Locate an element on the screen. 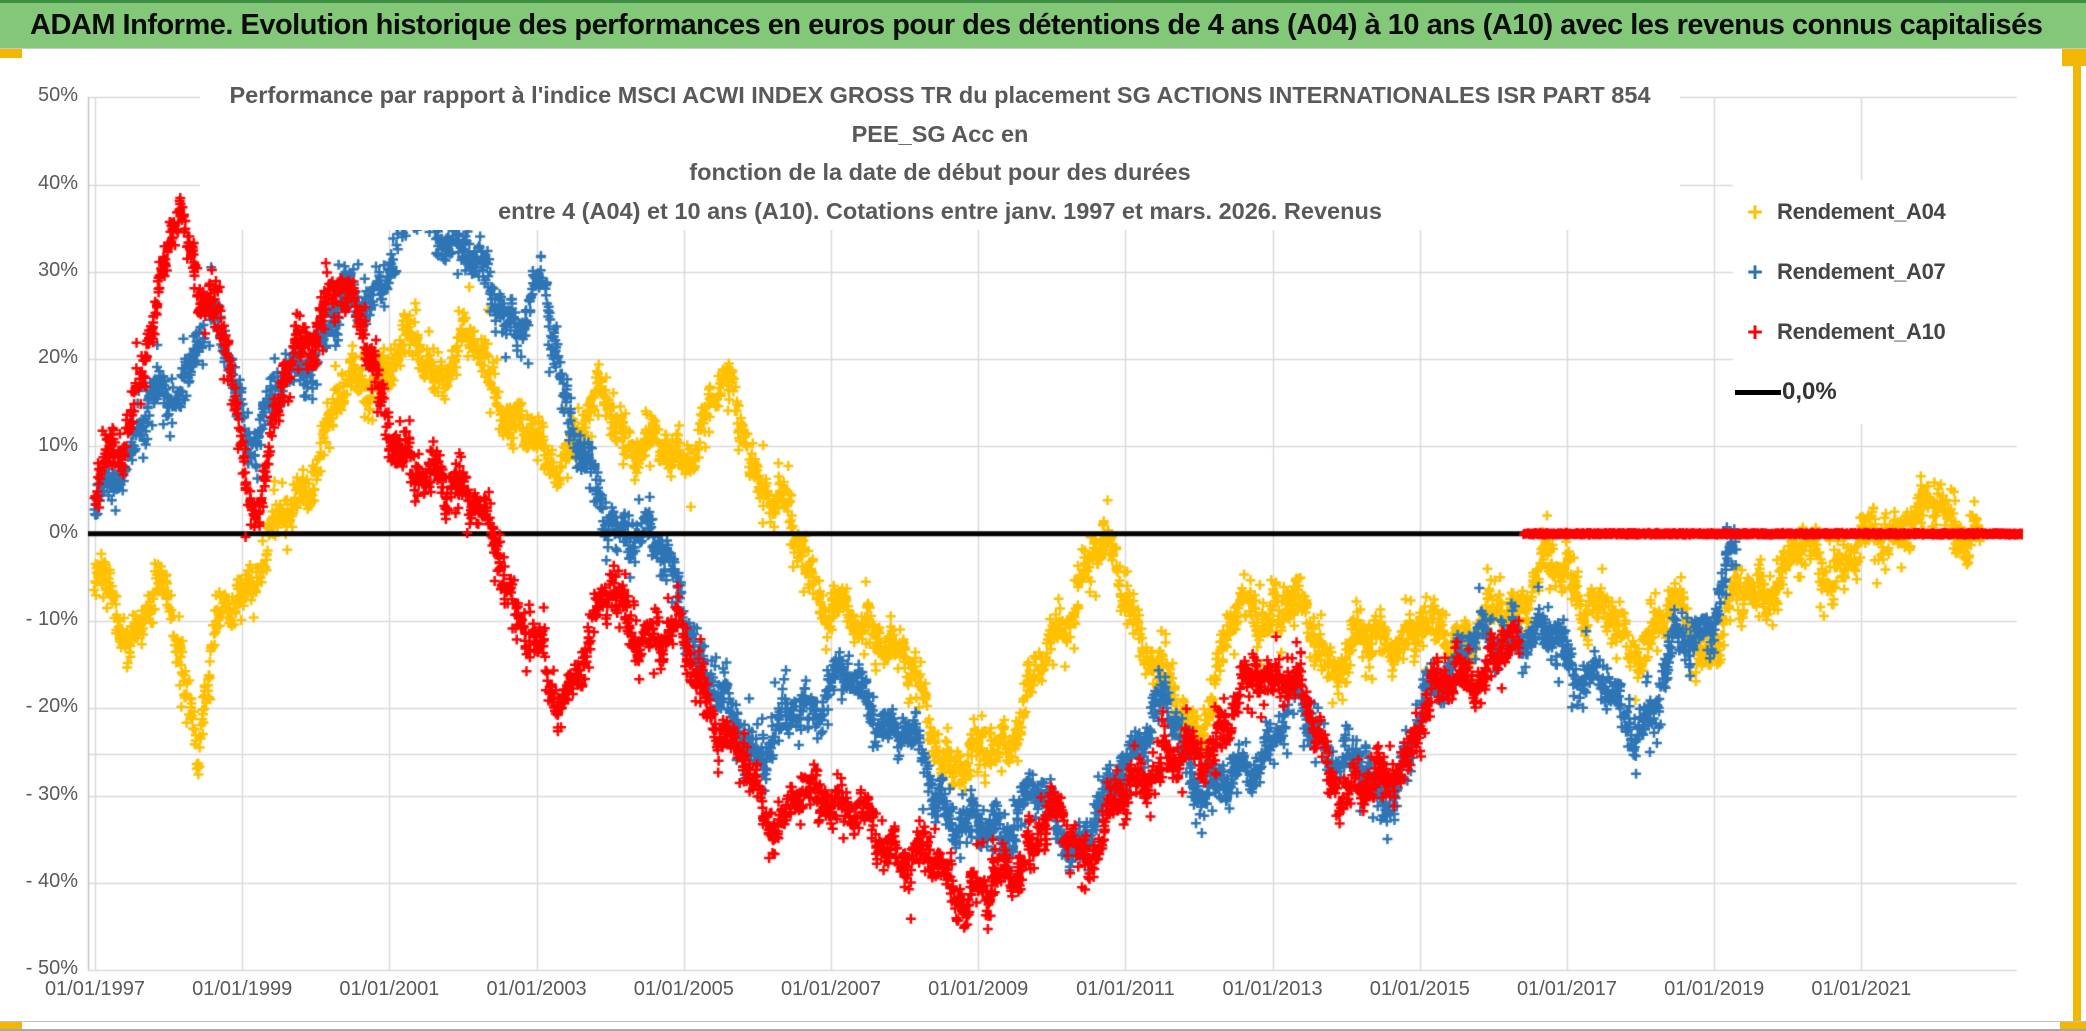  x-tick-label: 01/01/2005 is located at coordinates (683, 989).